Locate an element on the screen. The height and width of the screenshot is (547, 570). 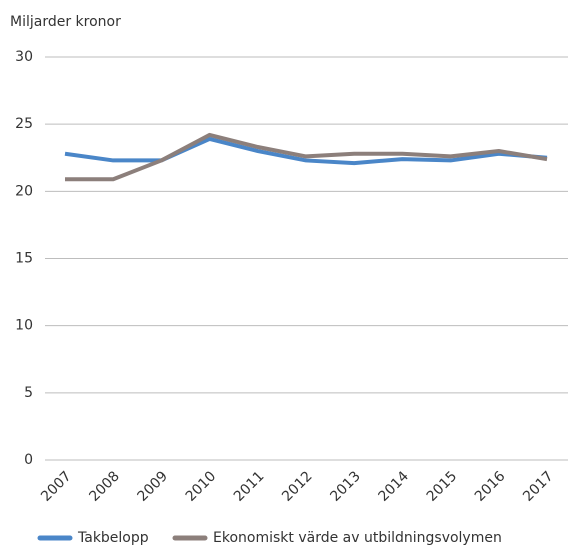
y-tick-label: 30 is located at coordinates (24, 57).